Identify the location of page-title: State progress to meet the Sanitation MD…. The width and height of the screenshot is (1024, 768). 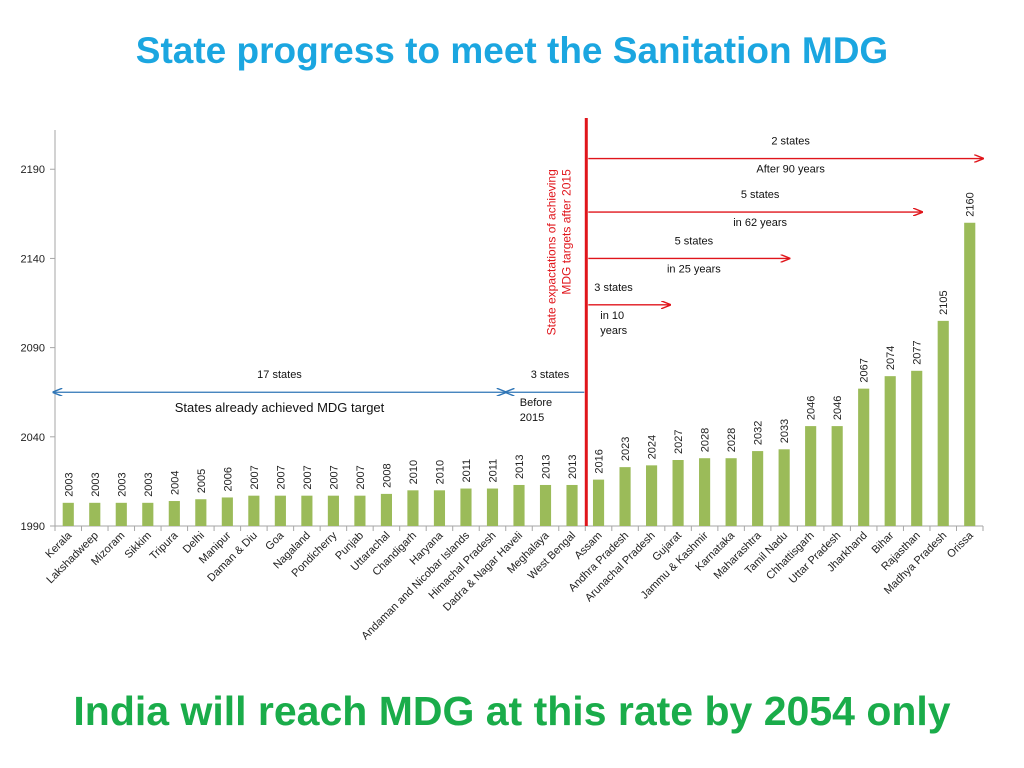
(512, 50).